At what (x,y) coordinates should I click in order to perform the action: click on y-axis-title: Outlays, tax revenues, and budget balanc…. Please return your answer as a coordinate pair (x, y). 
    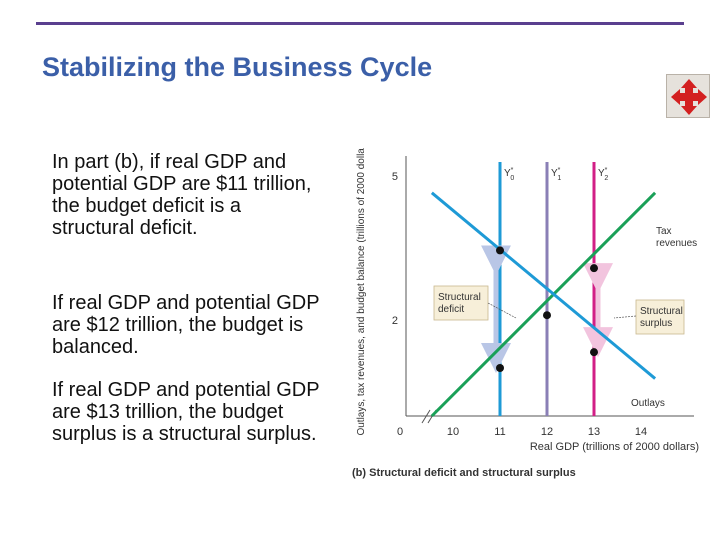
    Looking at the image, I should click on (361, 292).